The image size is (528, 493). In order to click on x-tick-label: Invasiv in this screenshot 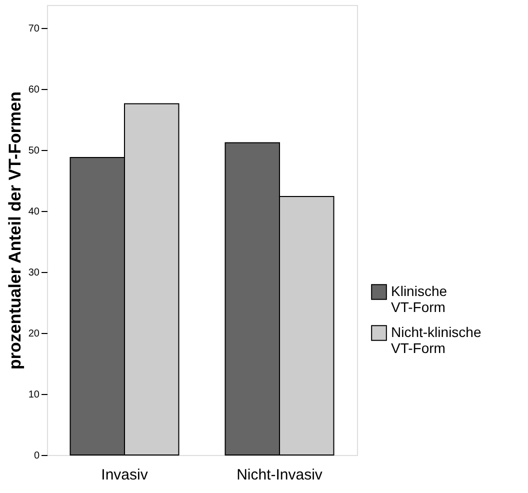, I will do `click(124, 475)`.